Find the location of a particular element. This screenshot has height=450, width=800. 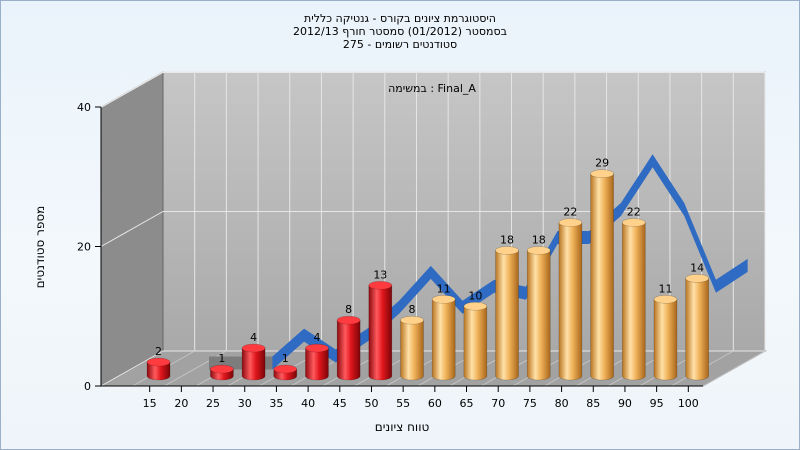

x-tick-label: 85 is located at coordinates (593, 403).